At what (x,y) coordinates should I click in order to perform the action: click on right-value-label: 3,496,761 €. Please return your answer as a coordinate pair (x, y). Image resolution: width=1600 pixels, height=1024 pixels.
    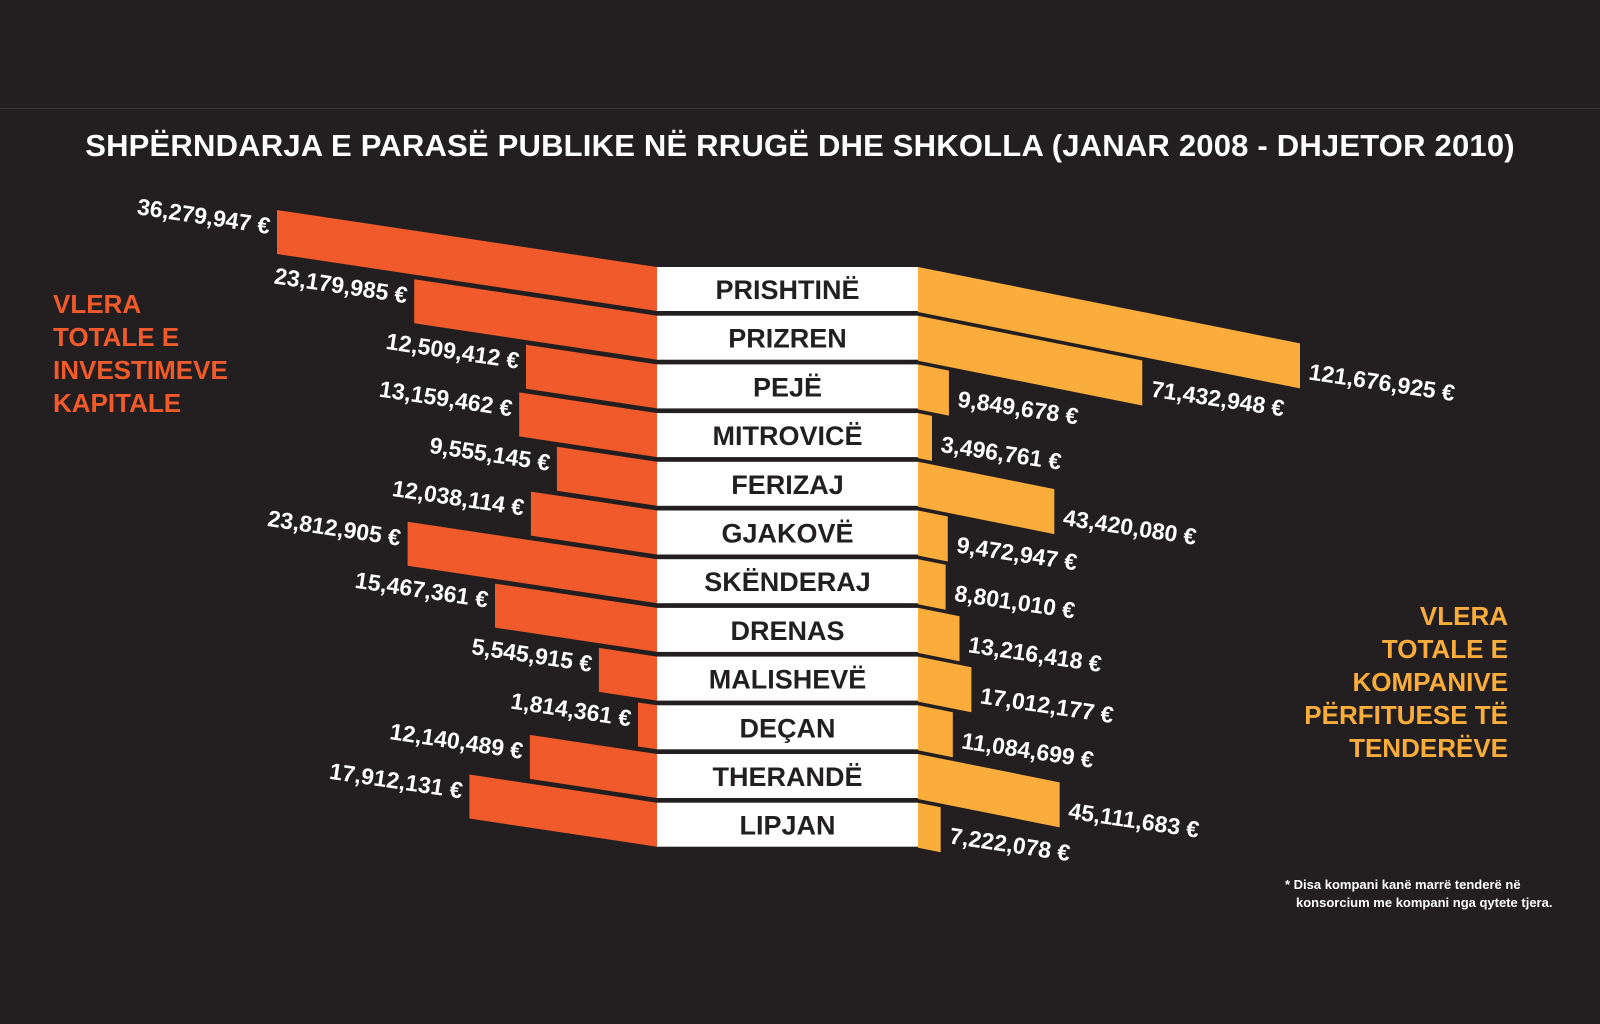
    Looking at the image, I should click on (1001, 453).